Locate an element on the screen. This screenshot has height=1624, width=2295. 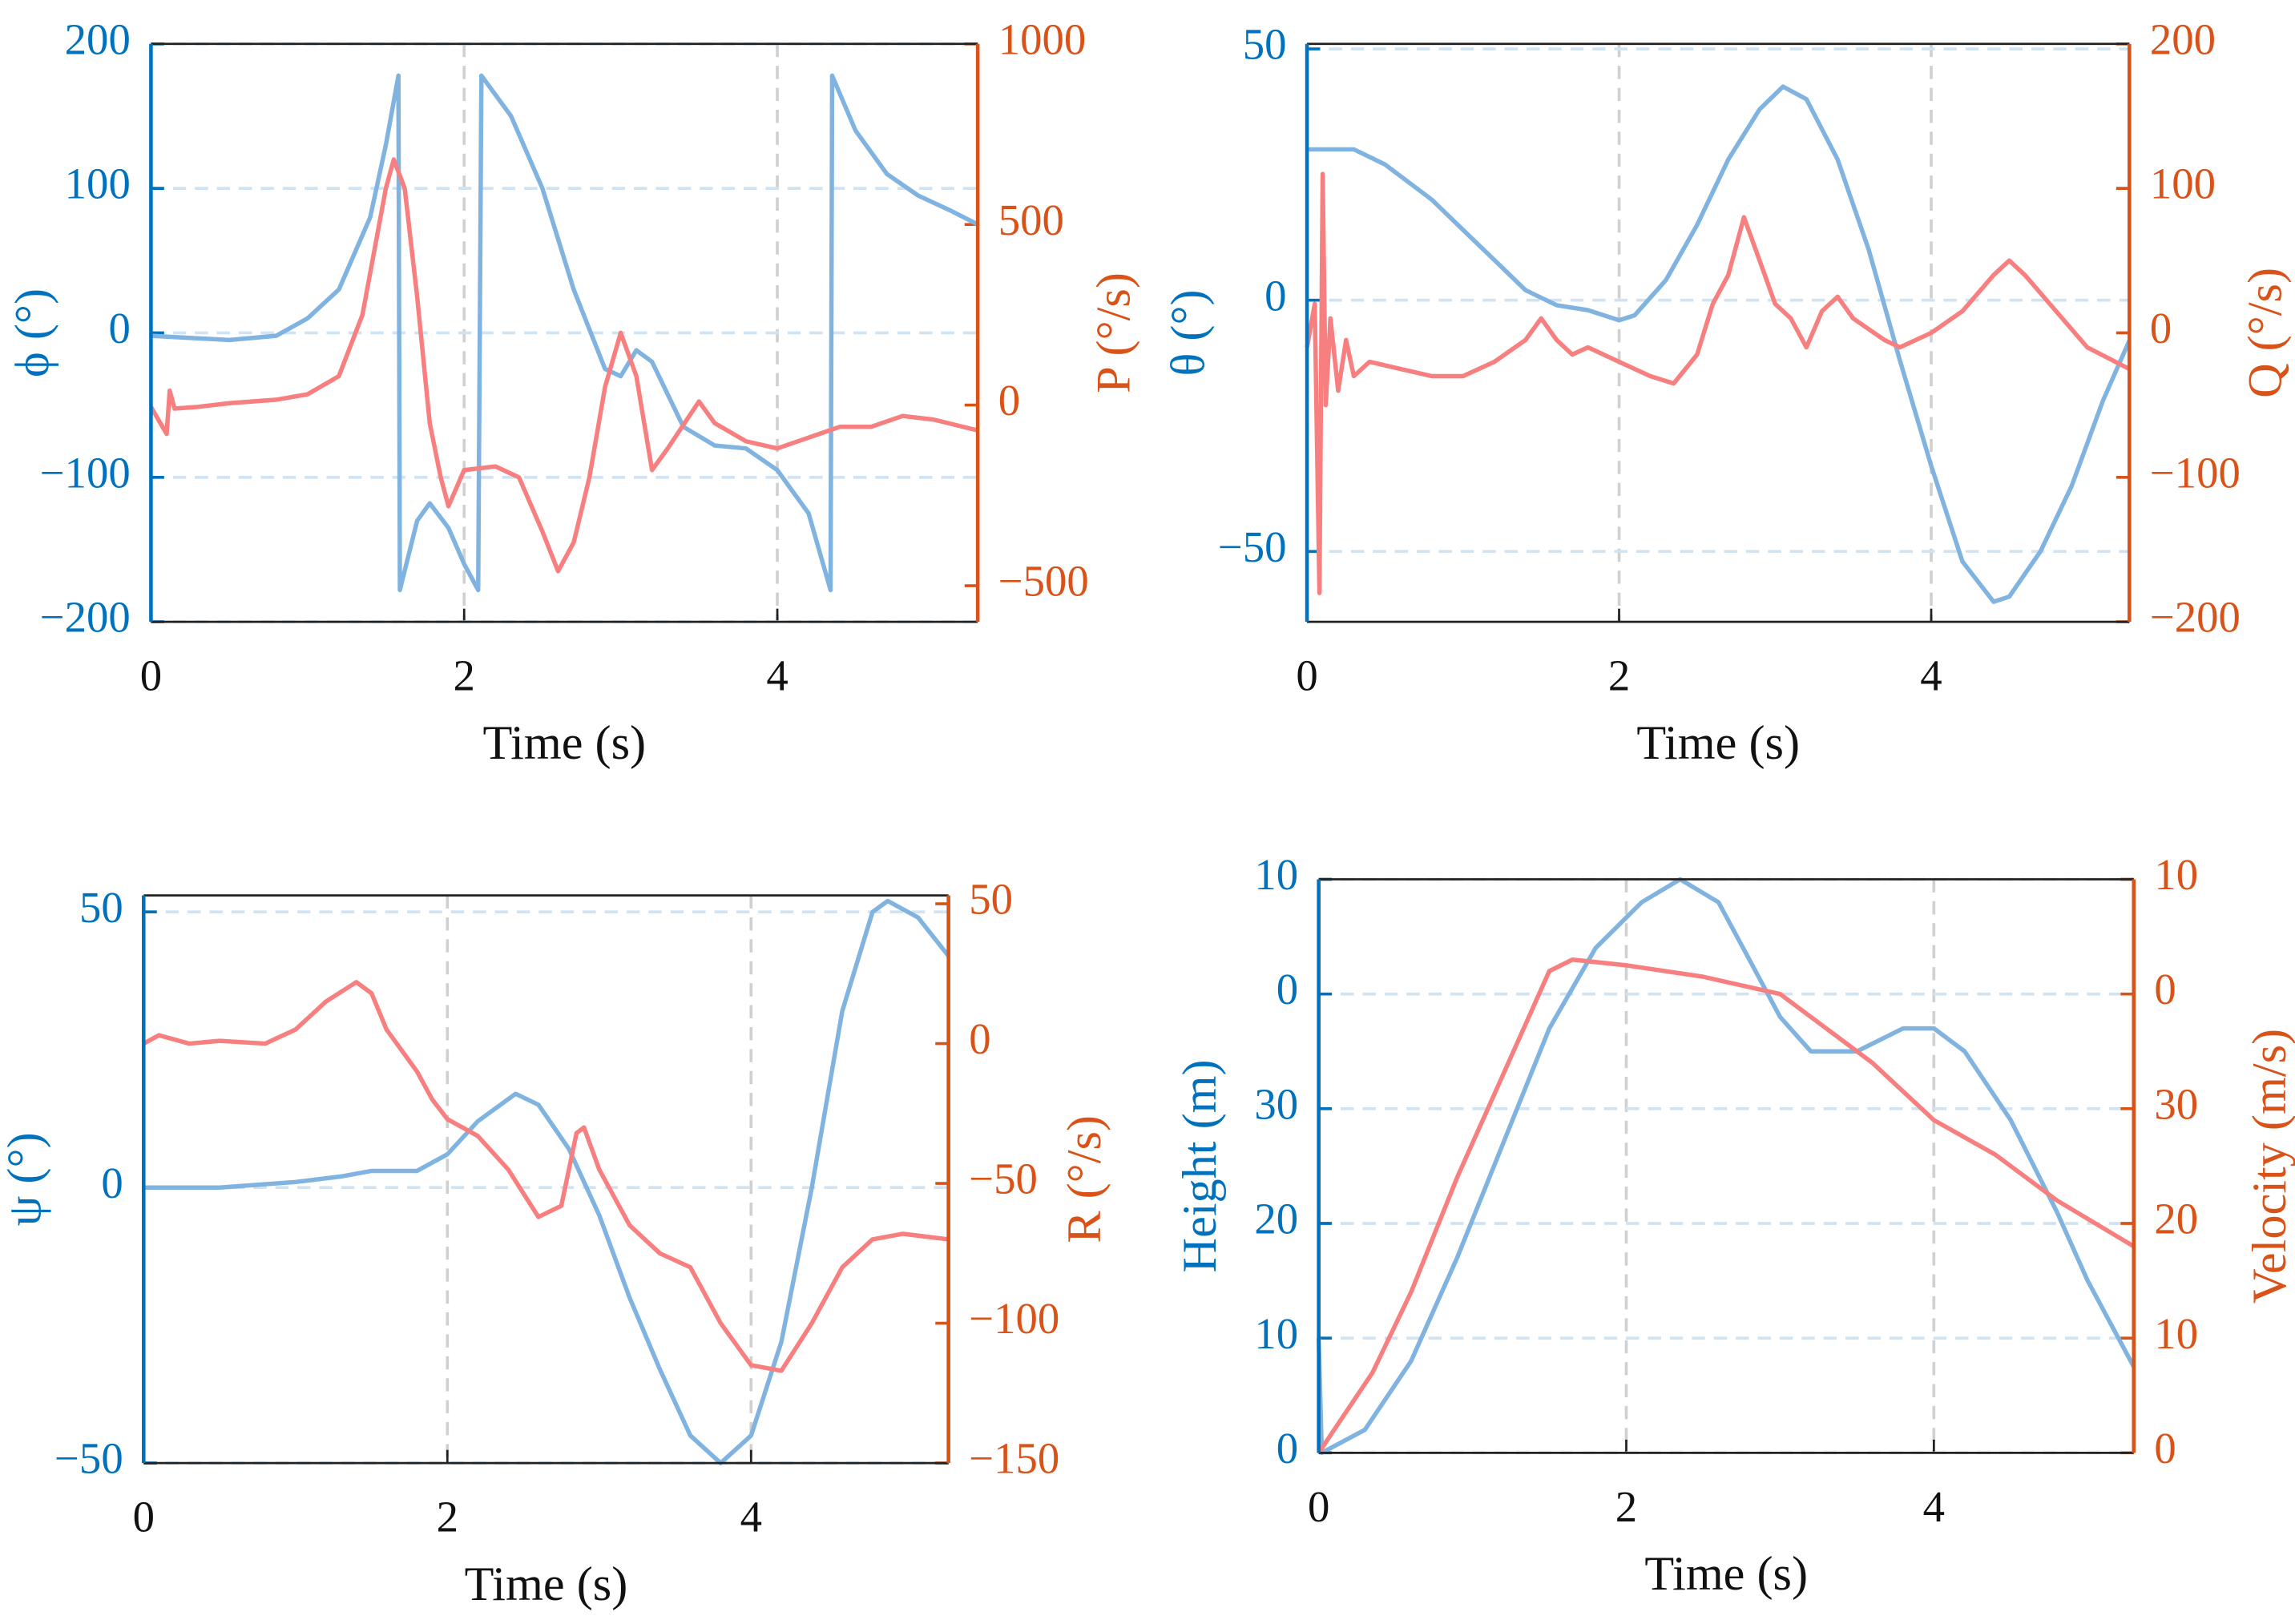
y2-axis-label: Velocity (m/s) is located at coordinates (2269, 1166).